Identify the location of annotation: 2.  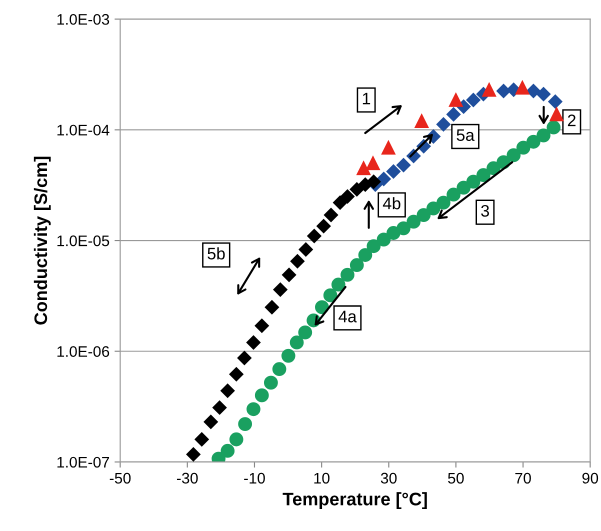
(572, 120).